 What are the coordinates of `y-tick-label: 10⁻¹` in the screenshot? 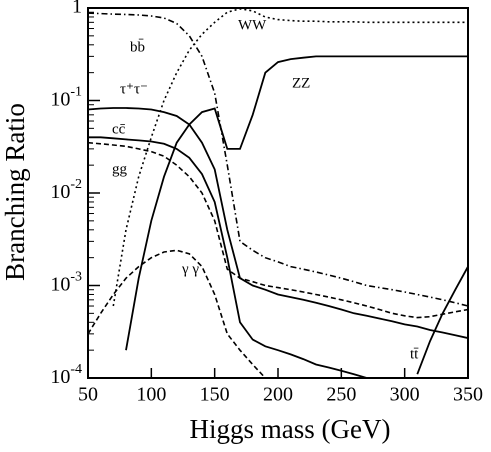 It's located at (66, 97).